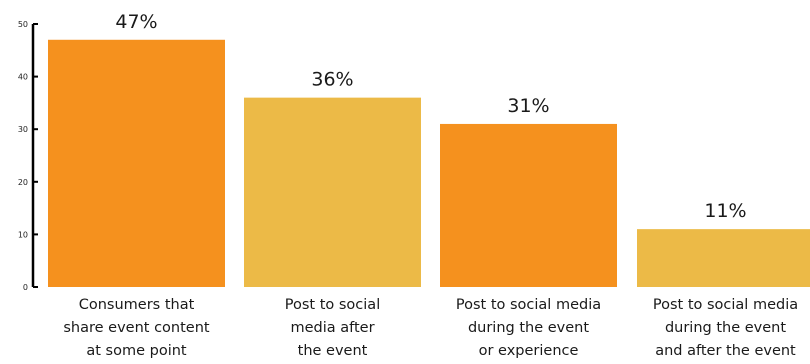 This screenshot has height=364, width=810. What do you see at coordinates (137, 305) in the screenshot?
I see `category-label: Consumers that` at bounding box center [137, 305].